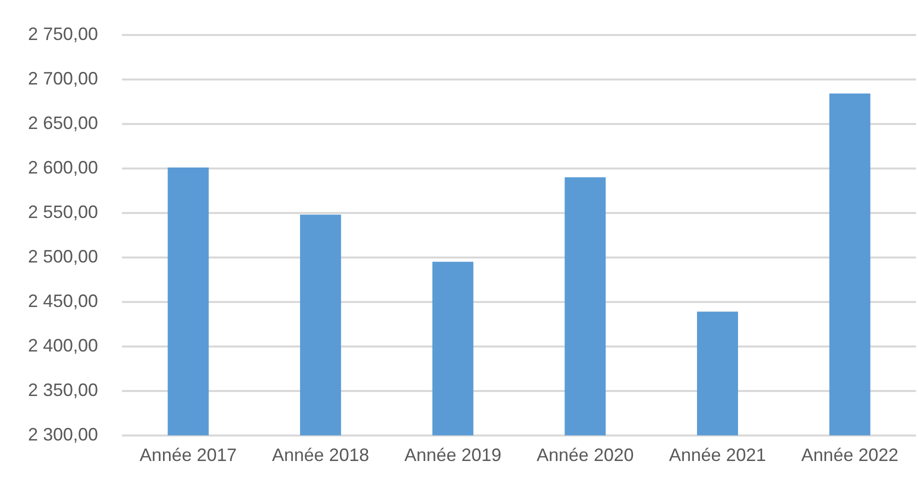 Image resolution: width=918 pixels, height=481 pixels. I want to click on y-tick-label: 2 600,00, so click(63, 167).